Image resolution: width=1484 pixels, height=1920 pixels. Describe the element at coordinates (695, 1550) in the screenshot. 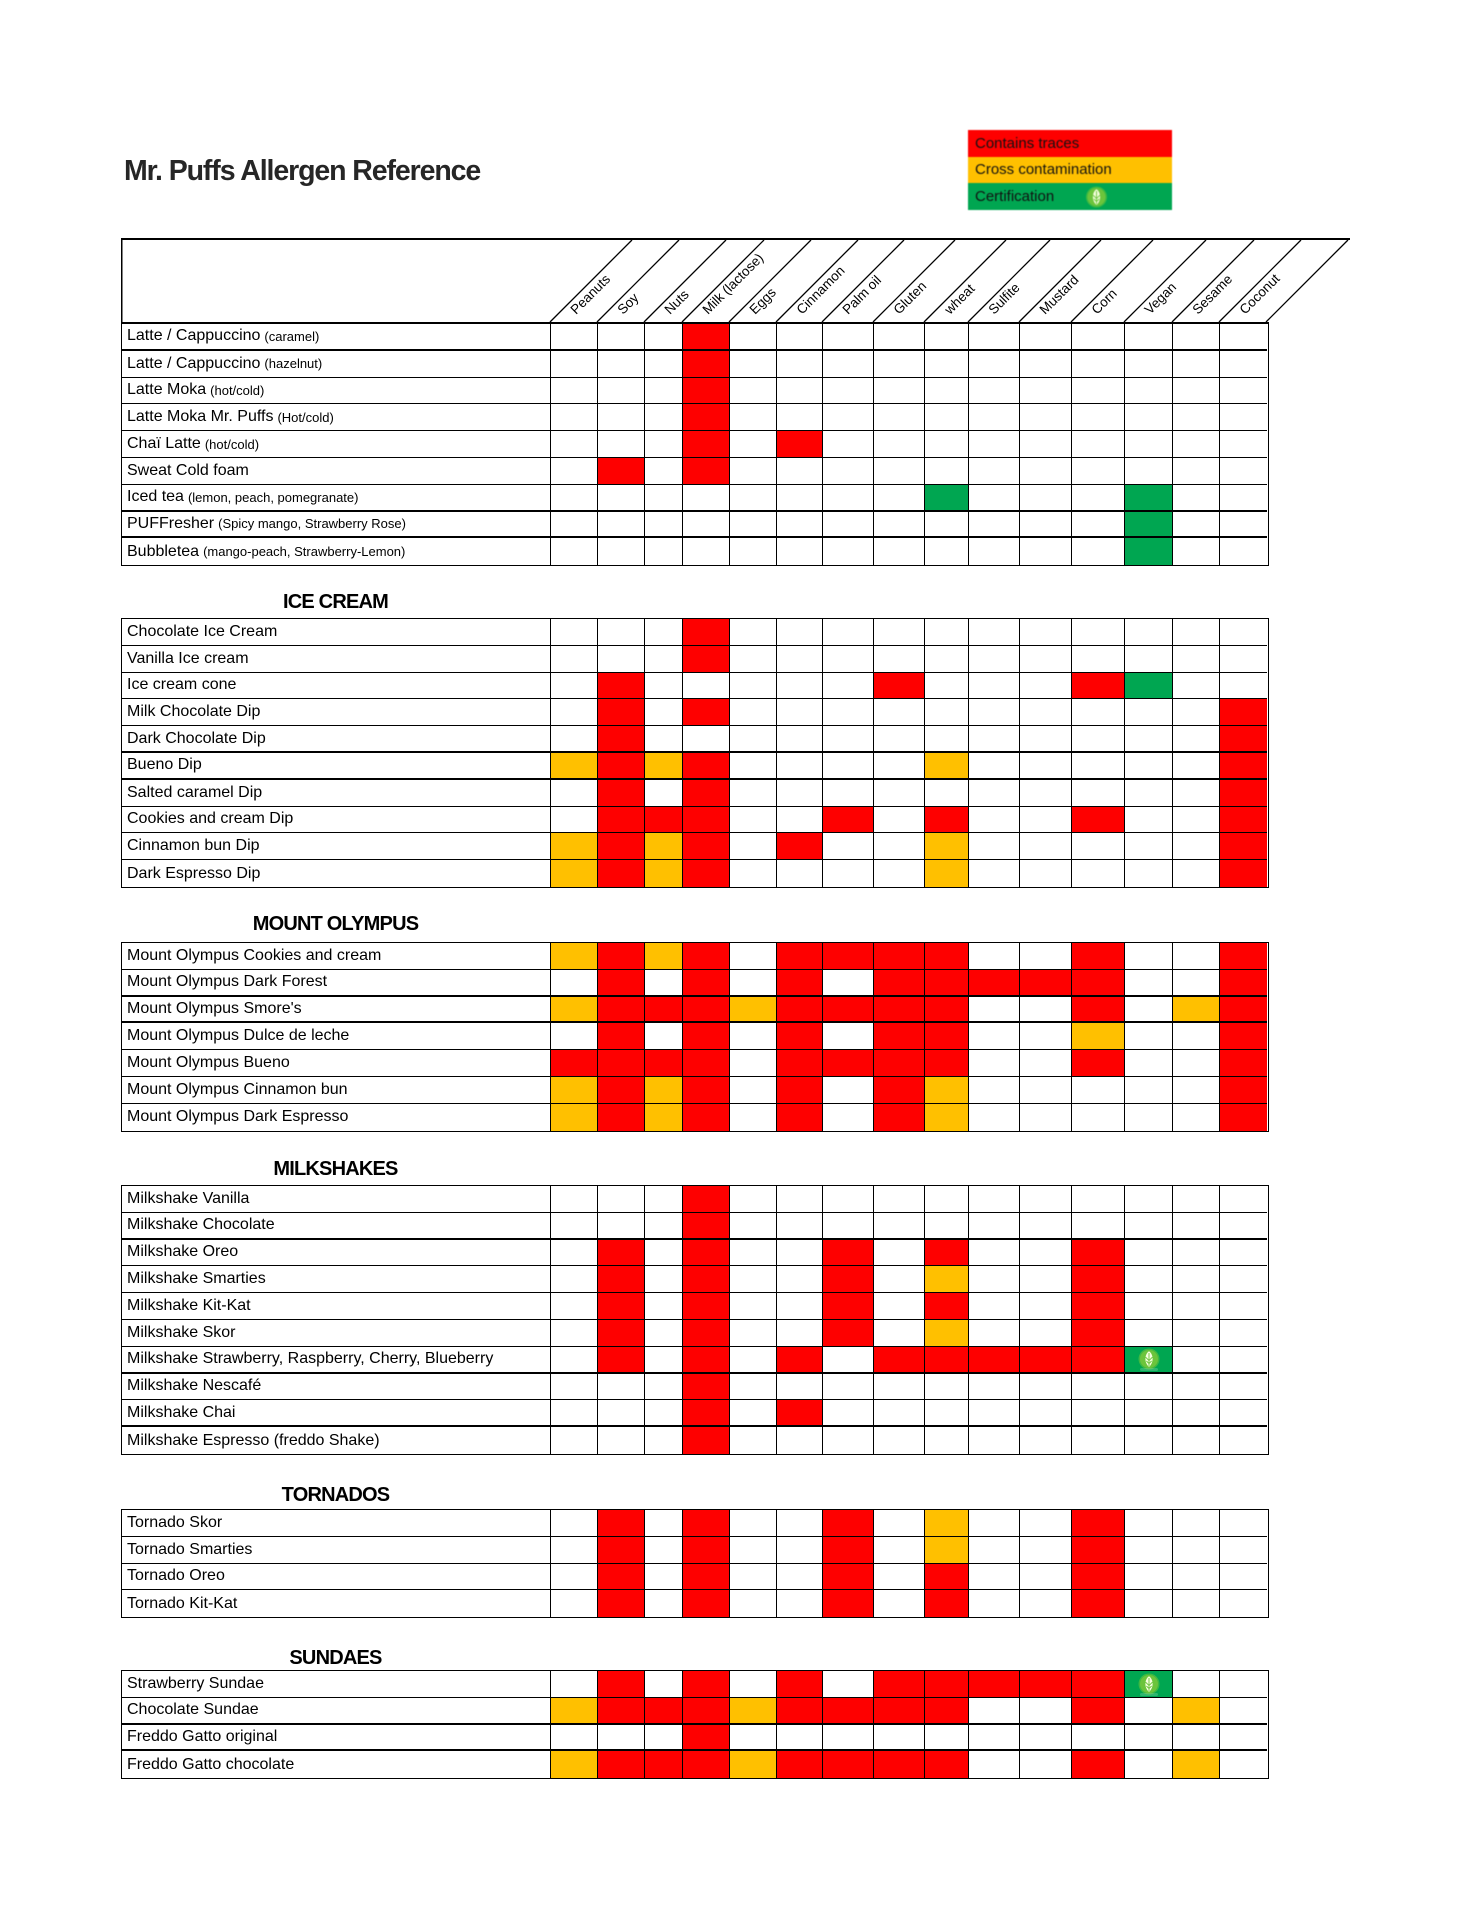

I see `table-row: Tornado Smarties` at that location.